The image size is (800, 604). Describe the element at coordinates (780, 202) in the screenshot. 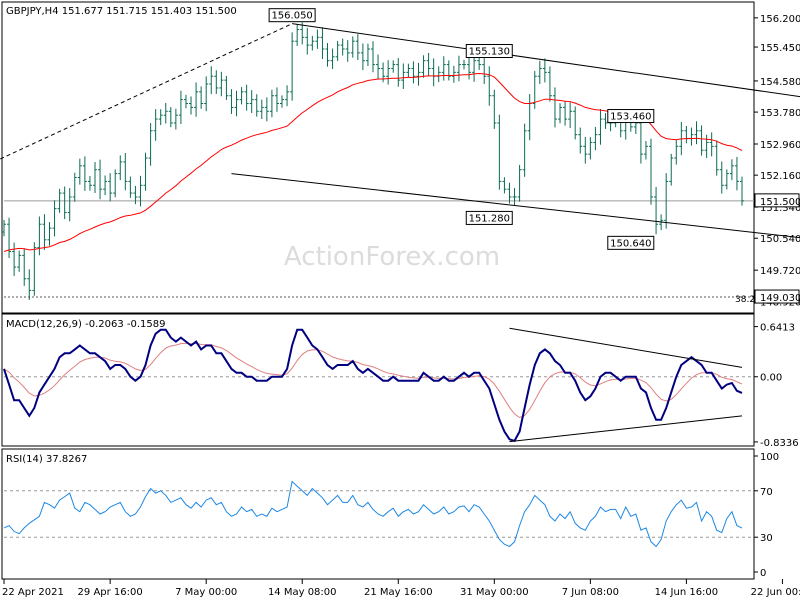

I see `current-price-label: 151.500` at that location.